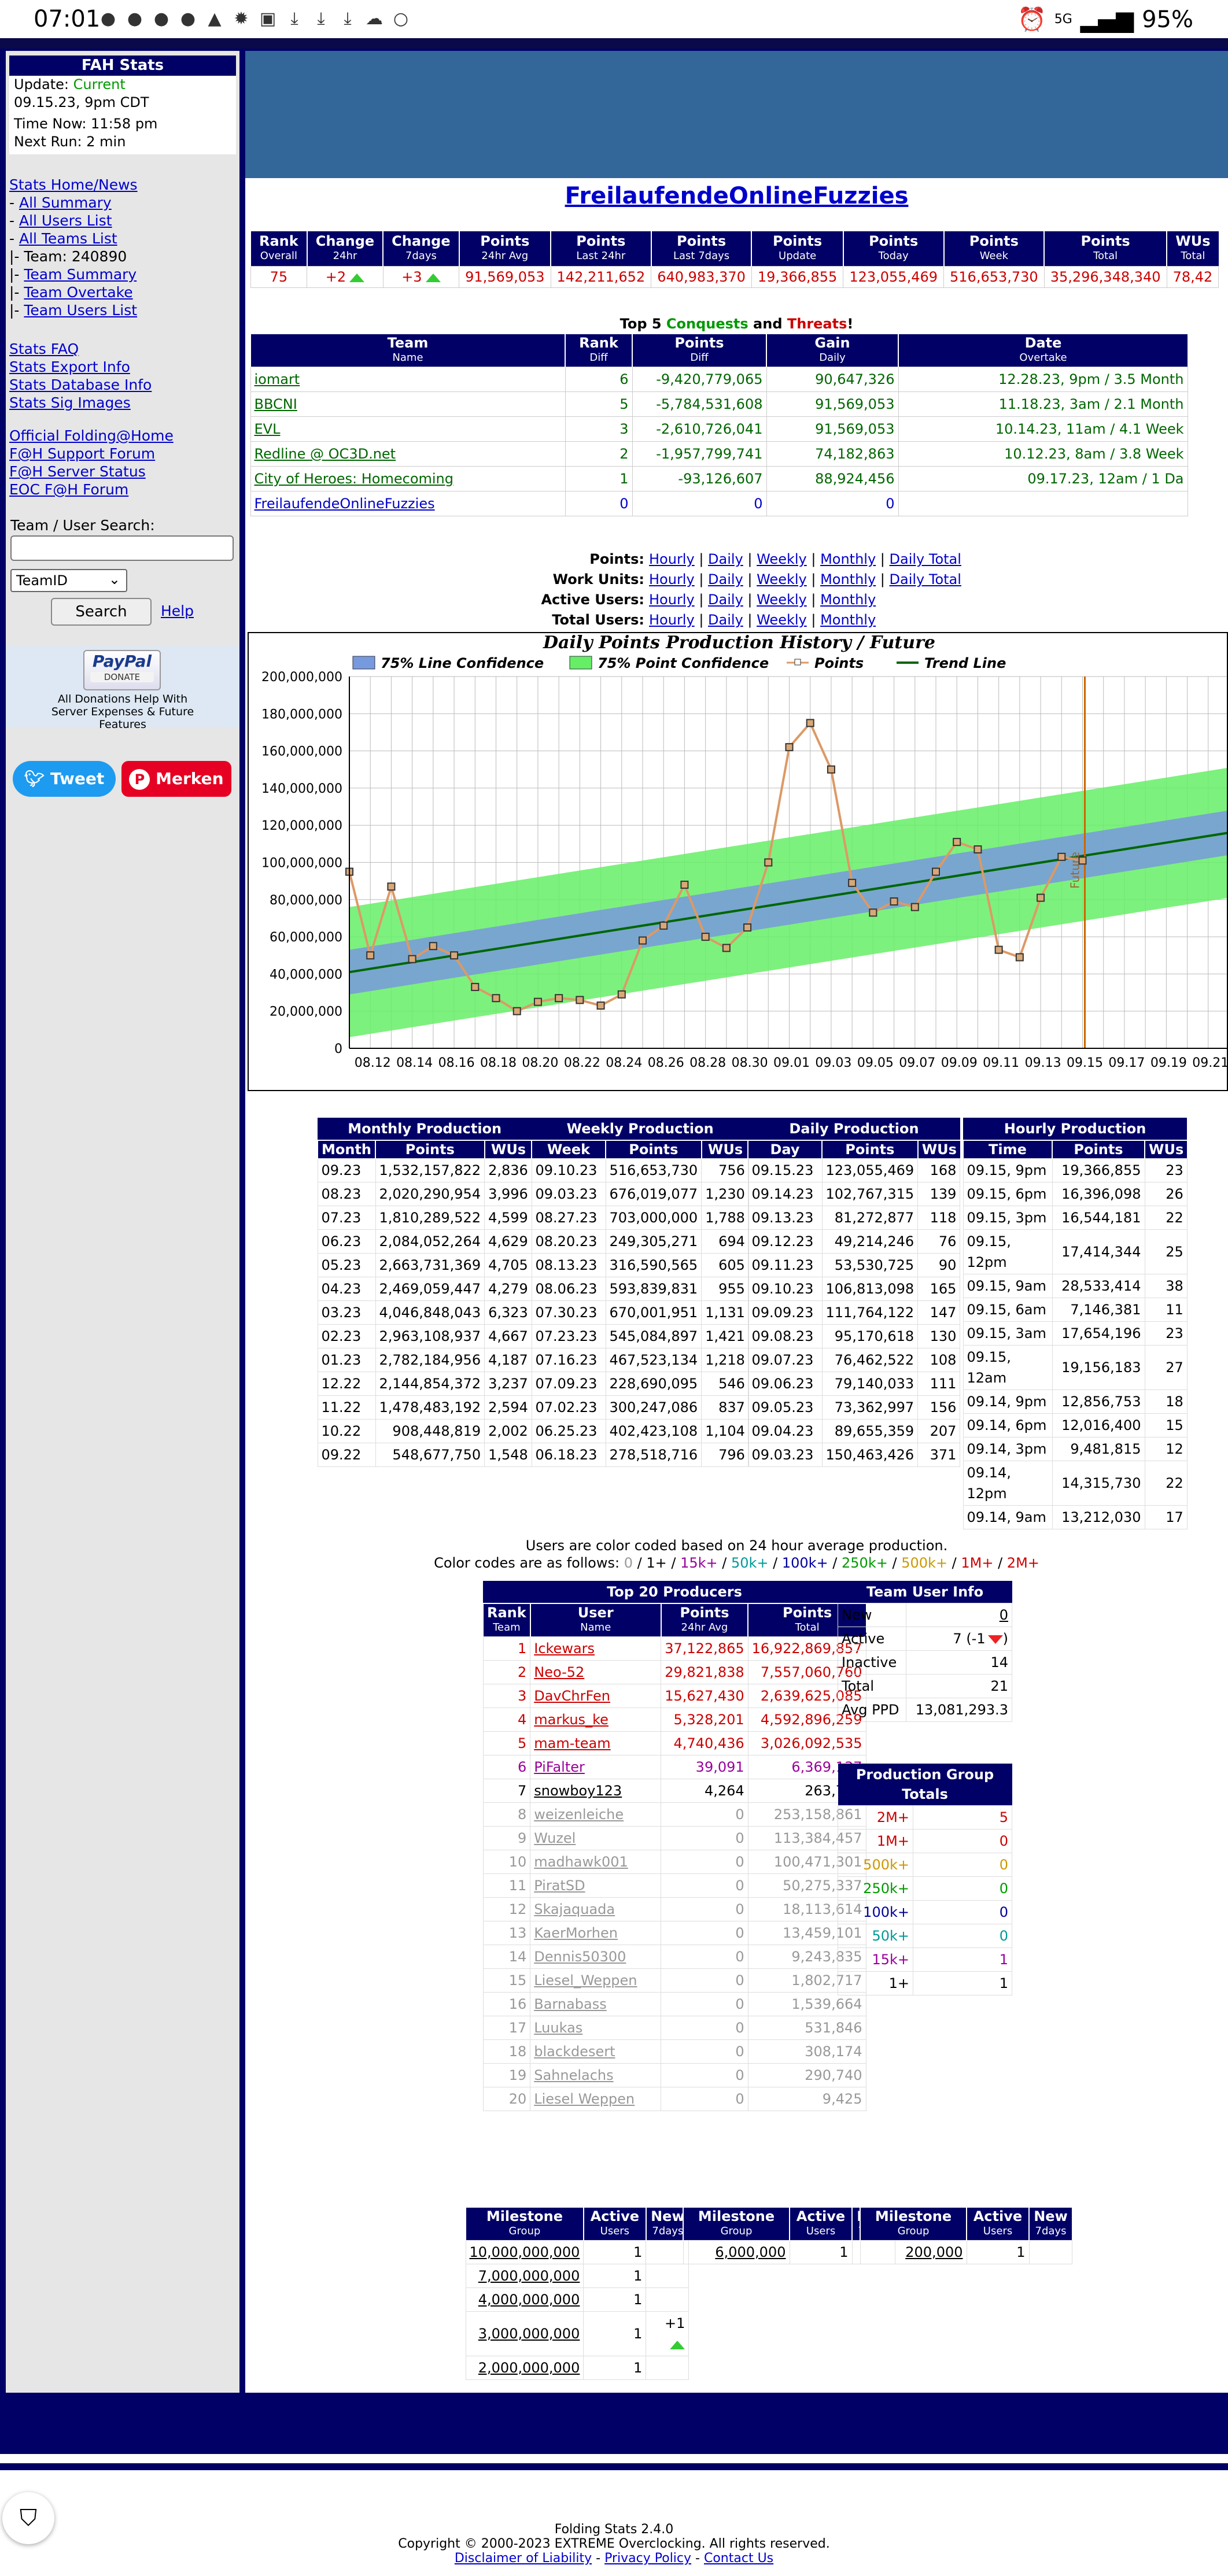  What do you see at coordinates (529, 2368) in the screenshot?
I see `milestone-link: 2,000,000,000` at bounding box center [529, 2368].